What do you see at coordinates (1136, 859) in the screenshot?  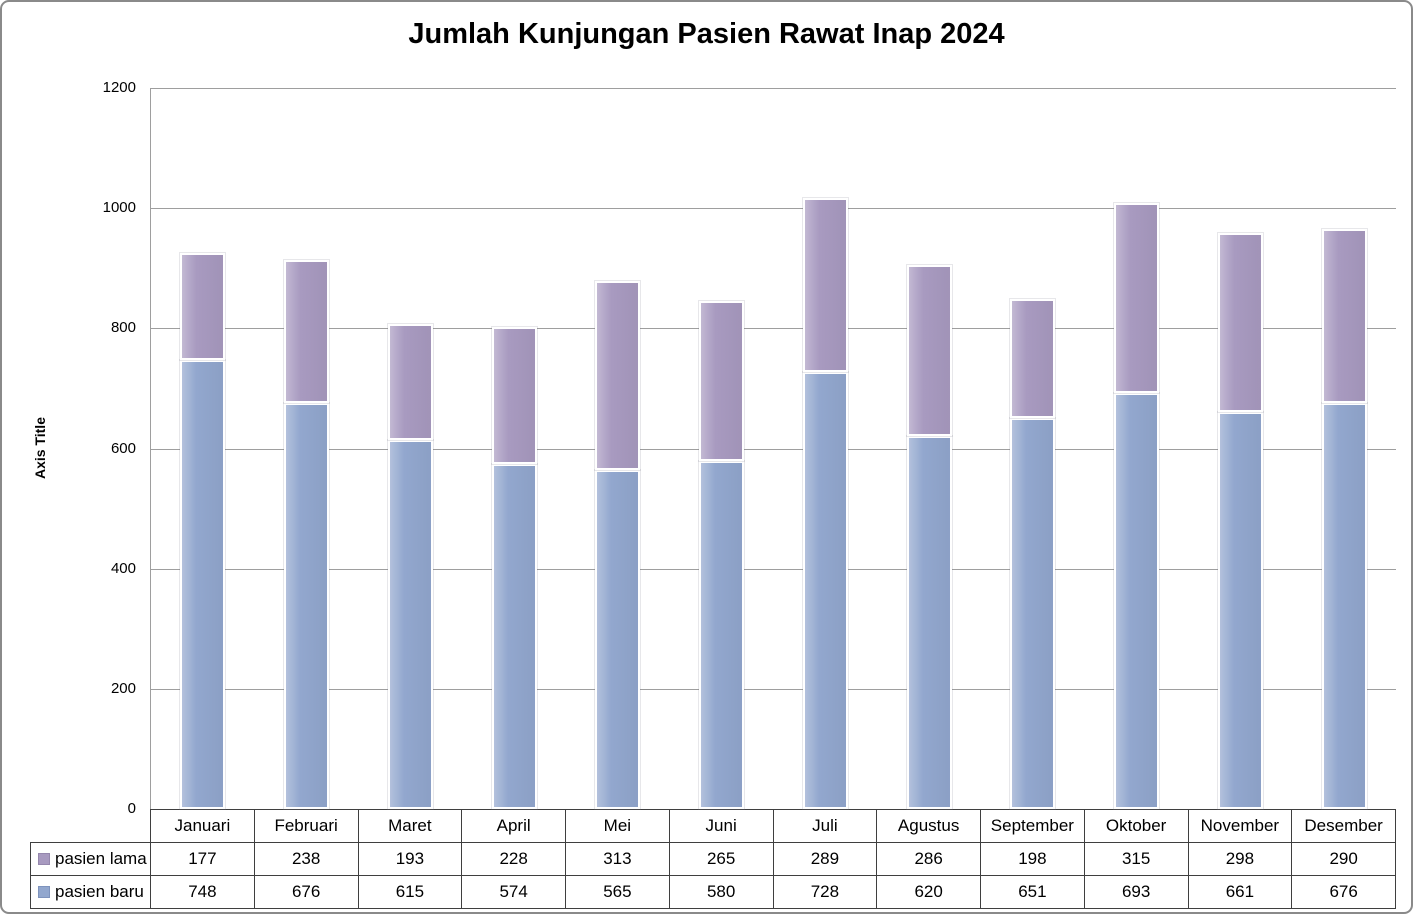 I see `table-value-pasien-lama-oktober: 315` at bounding box center [1136, 859].